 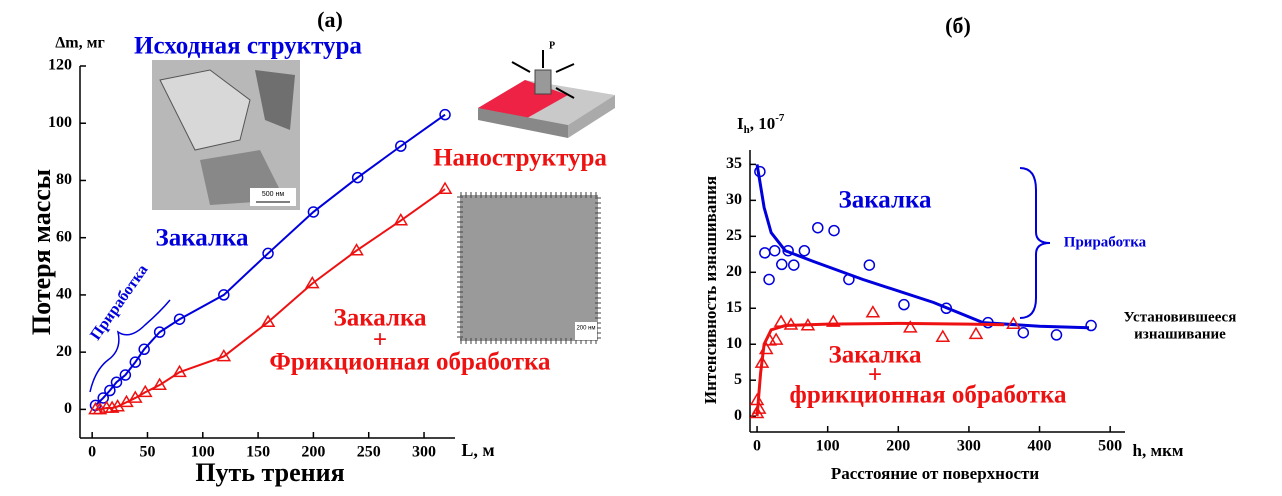 What do you see at coordinates (64, 236) in the screenshot?
I see `y-tick-label: 60` at bounding box center [64, 236].